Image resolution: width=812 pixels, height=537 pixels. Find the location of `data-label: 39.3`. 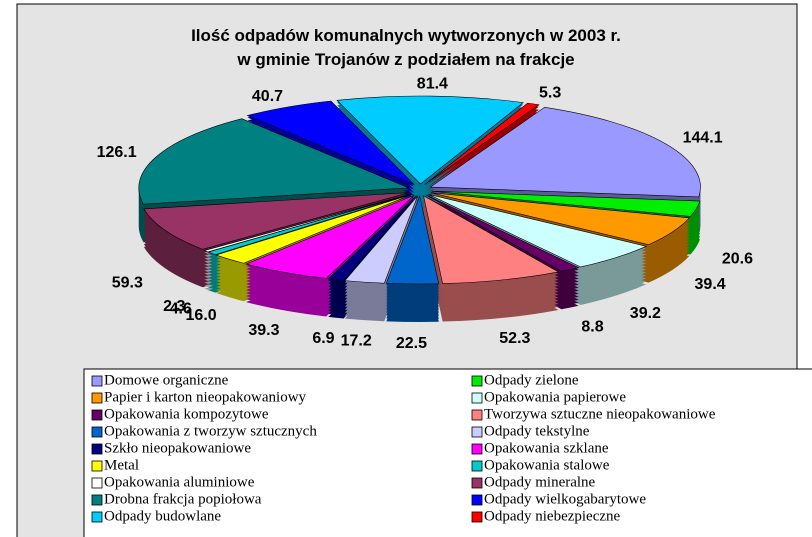

data-label: 39.3 is located at coordinates (263, 330).